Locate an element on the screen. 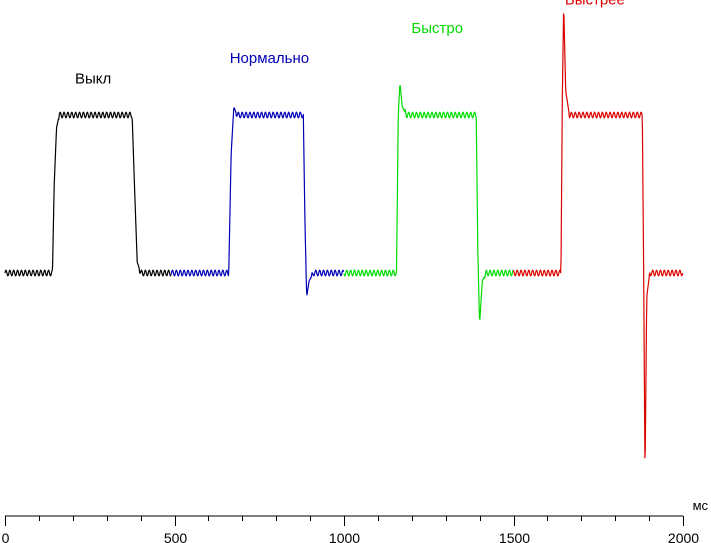 Image resolution: width=711 pixels, height=543 pixels. x-tick-label: 2000 is located at coordinates (683, 536).